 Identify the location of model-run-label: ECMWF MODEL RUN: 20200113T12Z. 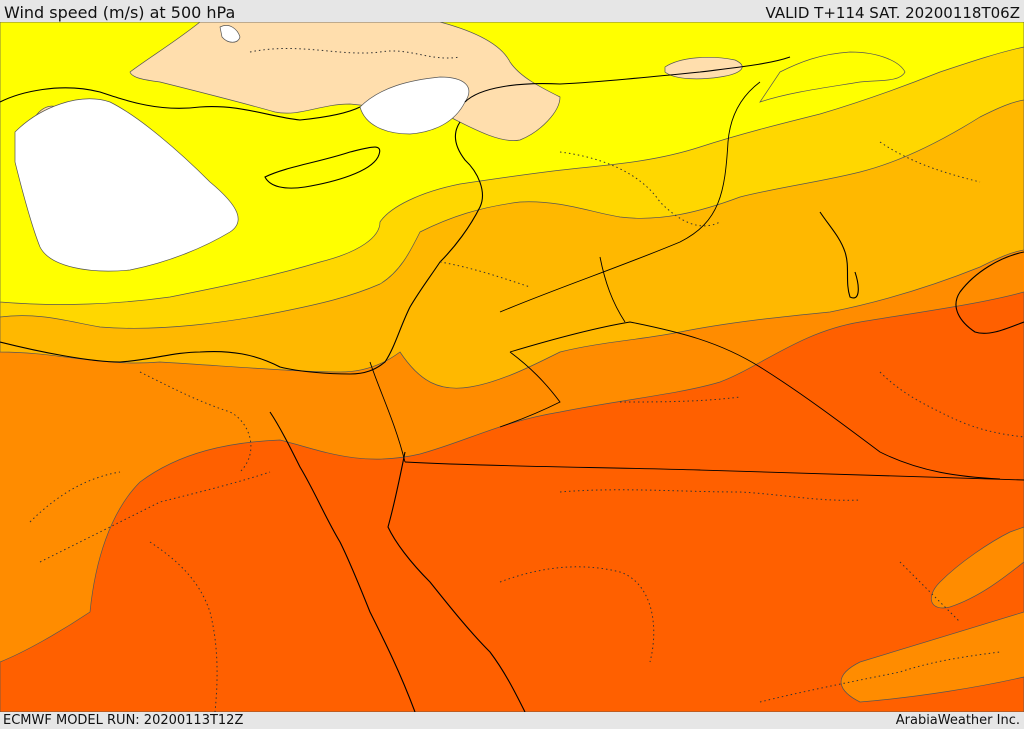
(123, 720).